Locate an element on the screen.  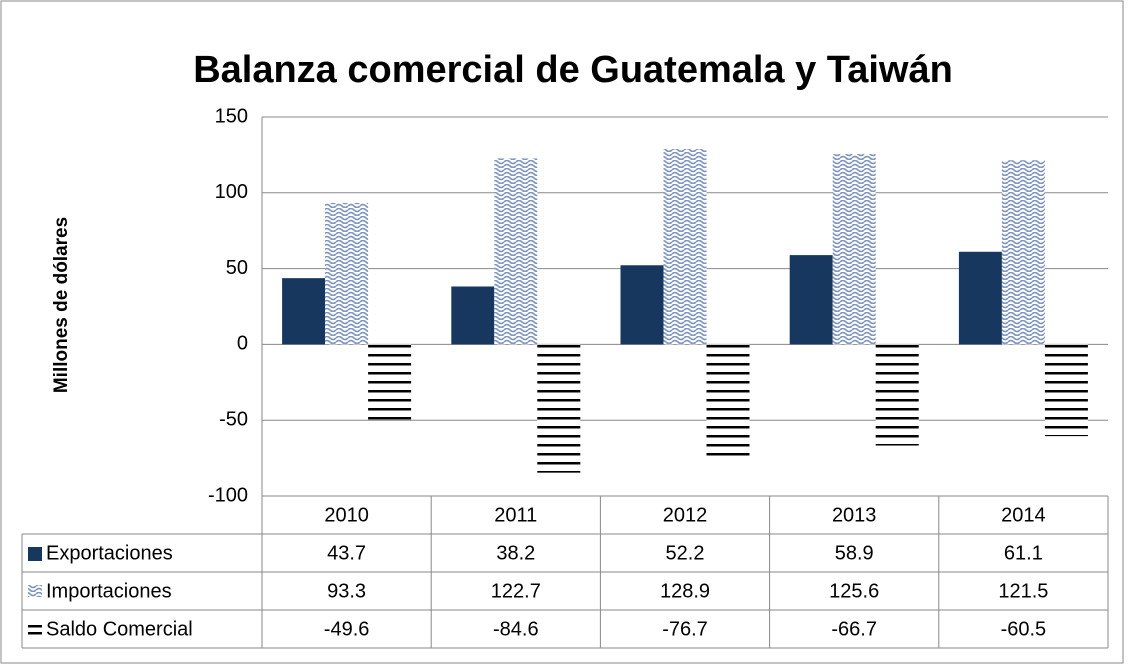
data-table-value: 125.6 is located at coordinates (854, 591).